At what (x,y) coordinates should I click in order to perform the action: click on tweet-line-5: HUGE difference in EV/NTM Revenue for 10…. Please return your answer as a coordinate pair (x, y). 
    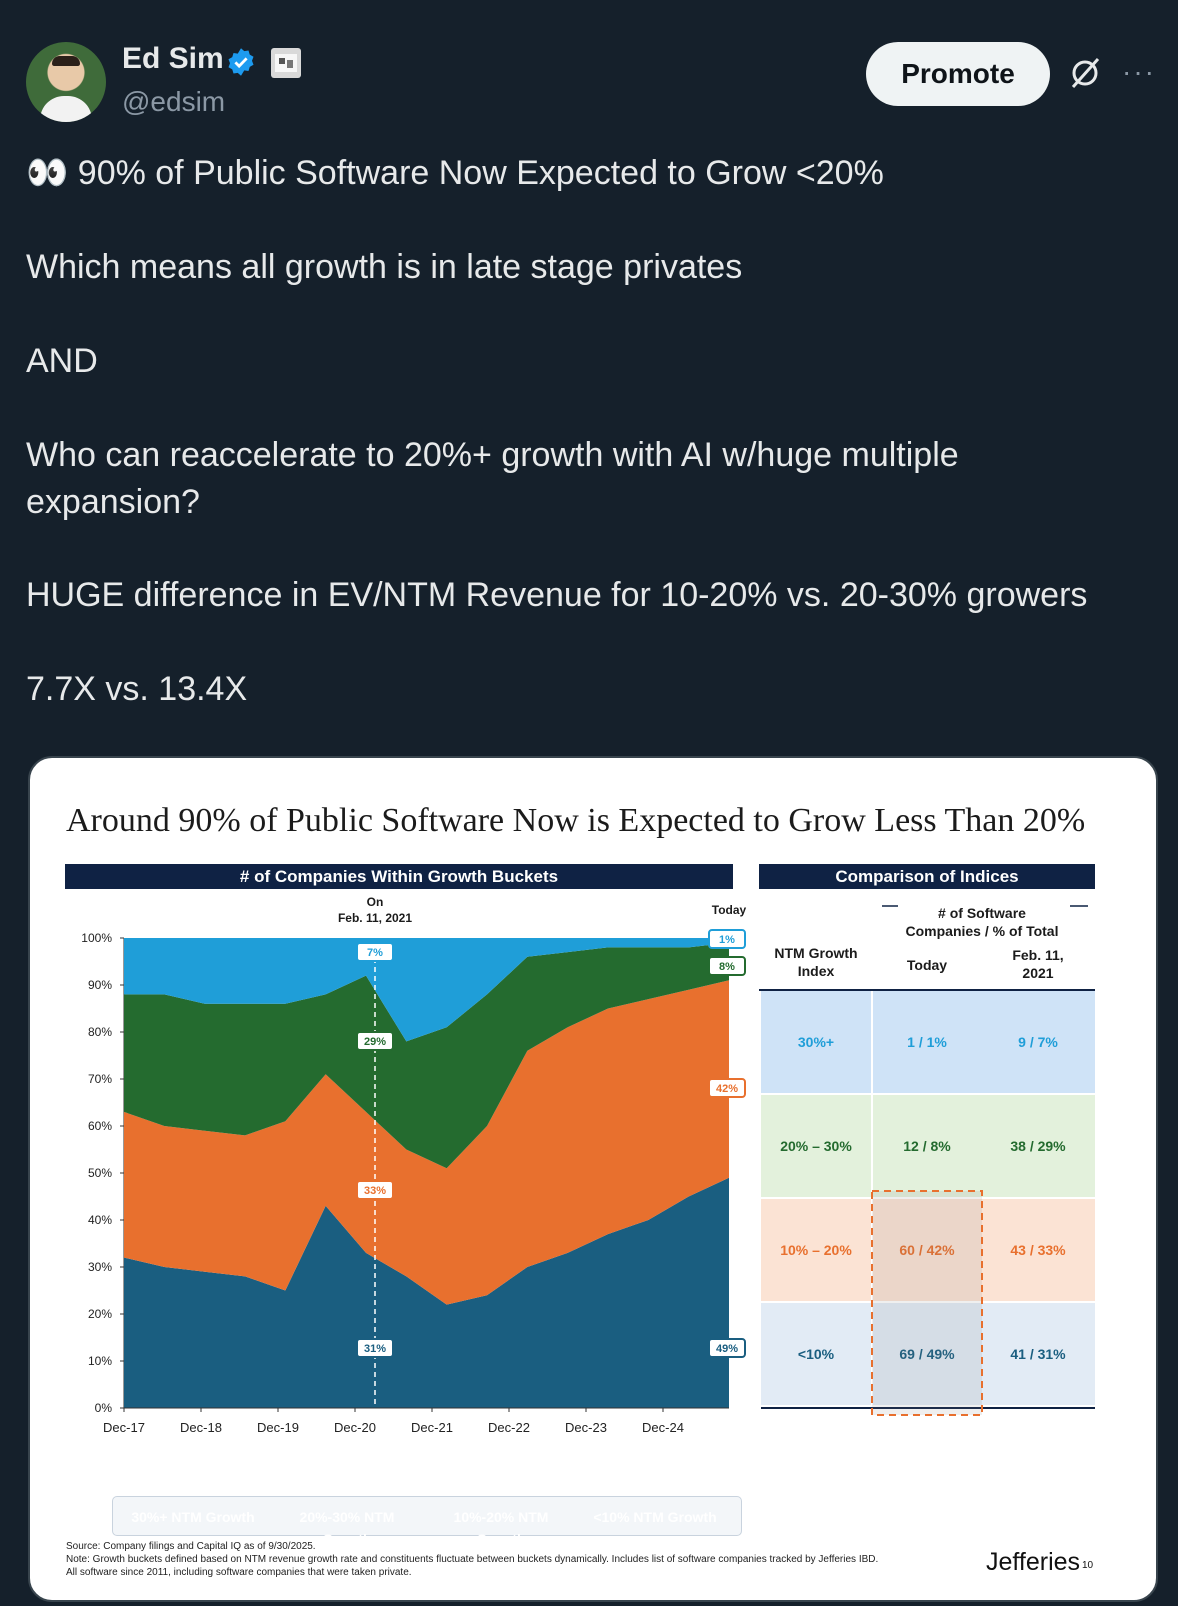
    Looking at the image, I should click on (557, 595).